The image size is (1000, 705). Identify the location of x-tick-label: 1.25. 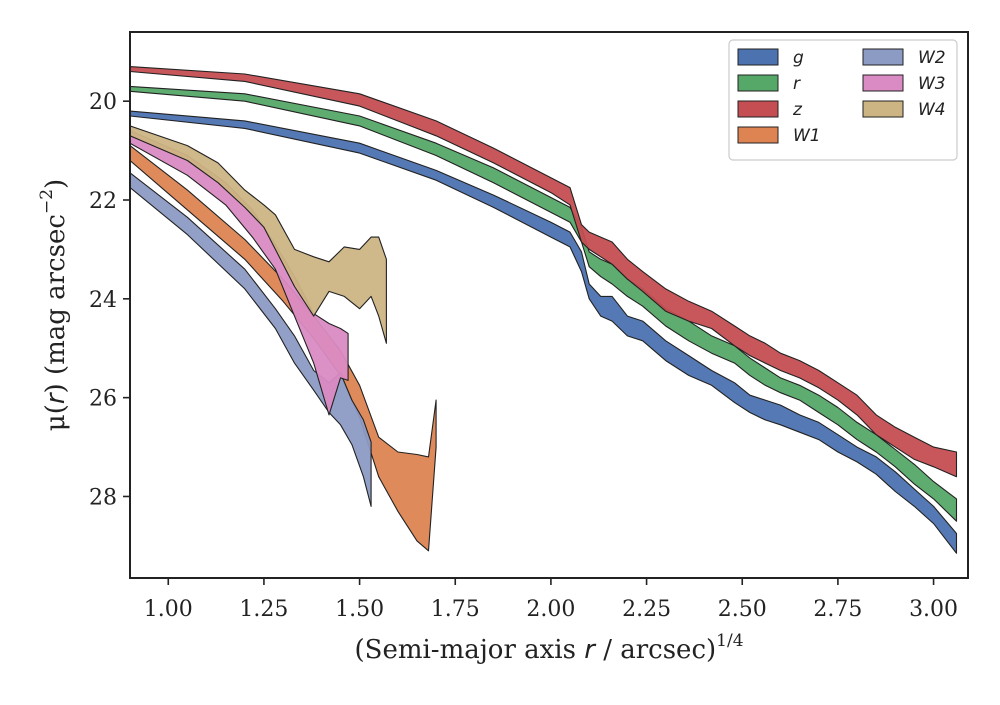
(263, 609).